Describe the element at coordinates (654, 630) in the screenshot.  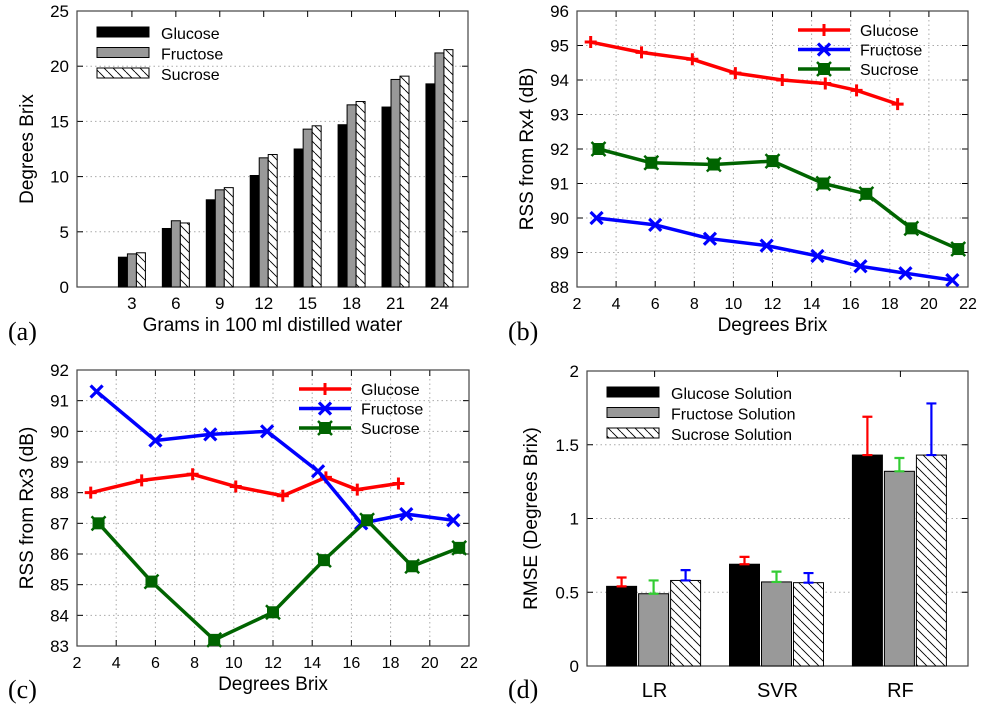
I see `bar-fructose-solution` at that location.